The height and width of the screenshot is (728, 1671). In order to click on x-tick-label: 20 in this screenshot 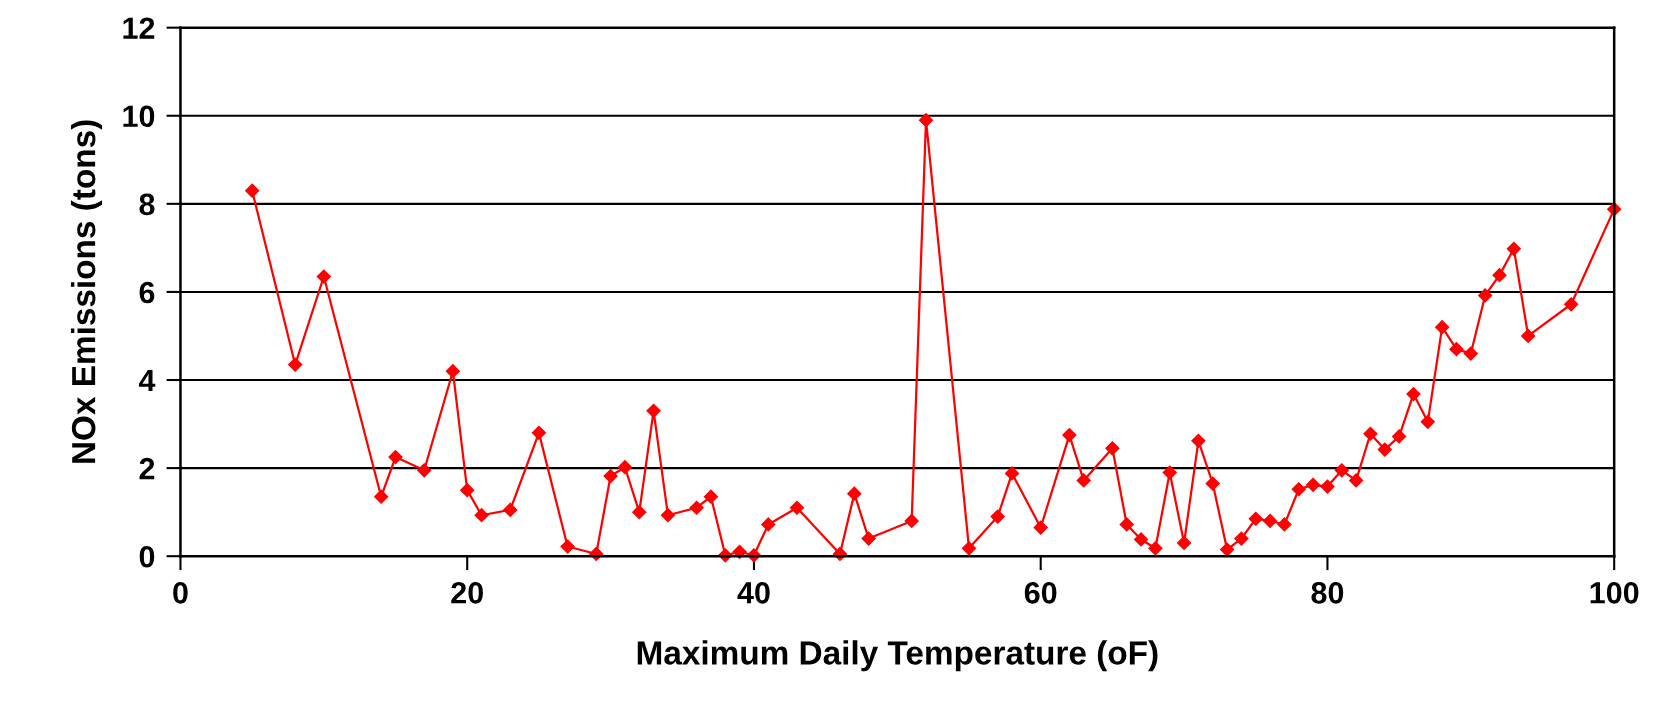, I will do `click(467, 593)`.